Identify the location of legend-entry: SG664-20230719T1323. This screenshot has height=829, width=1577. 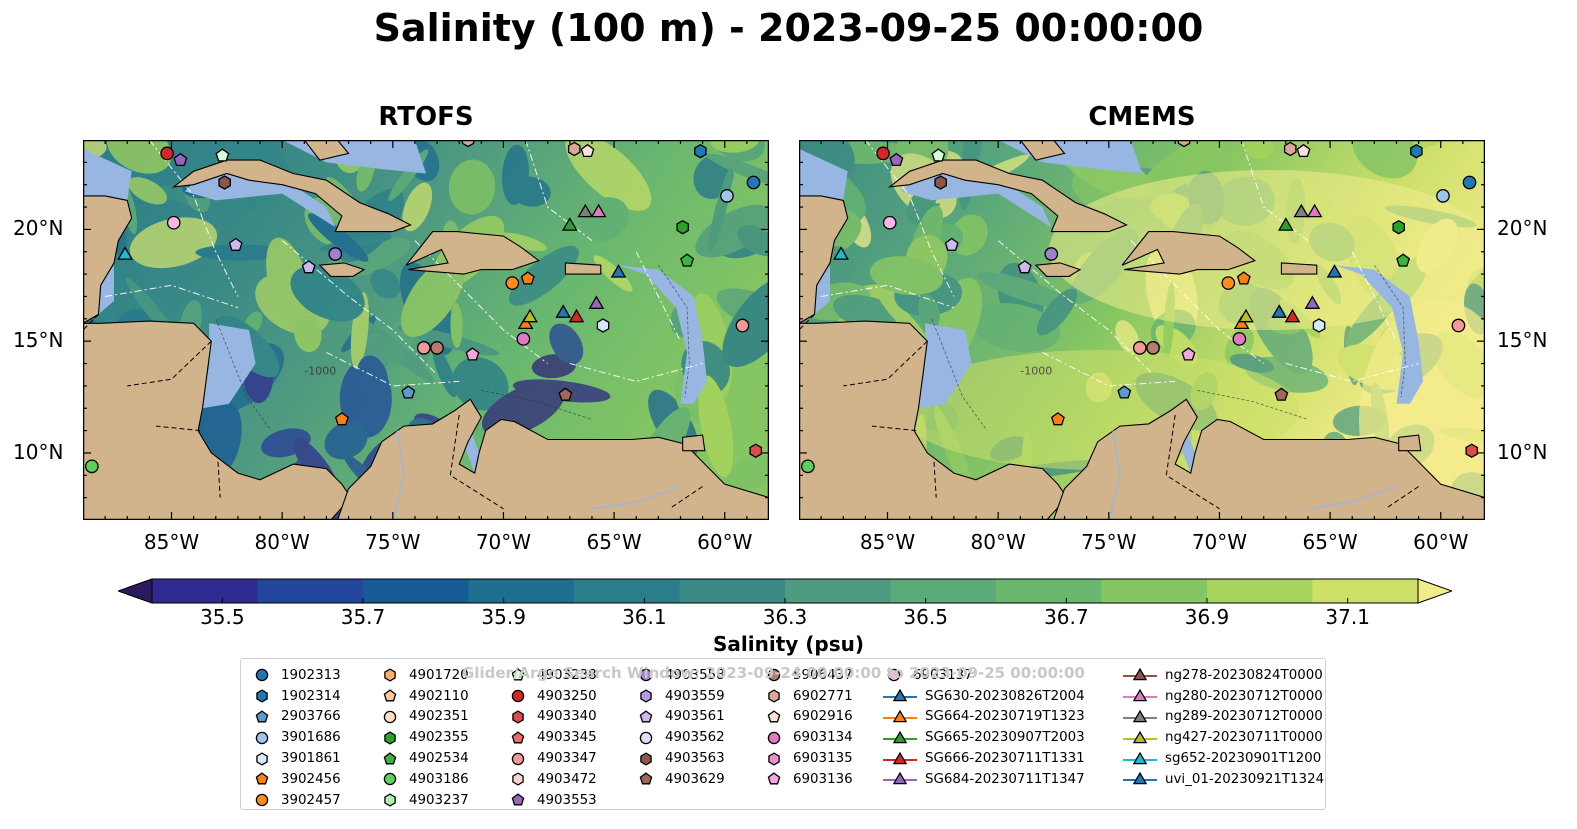
(984, 717).